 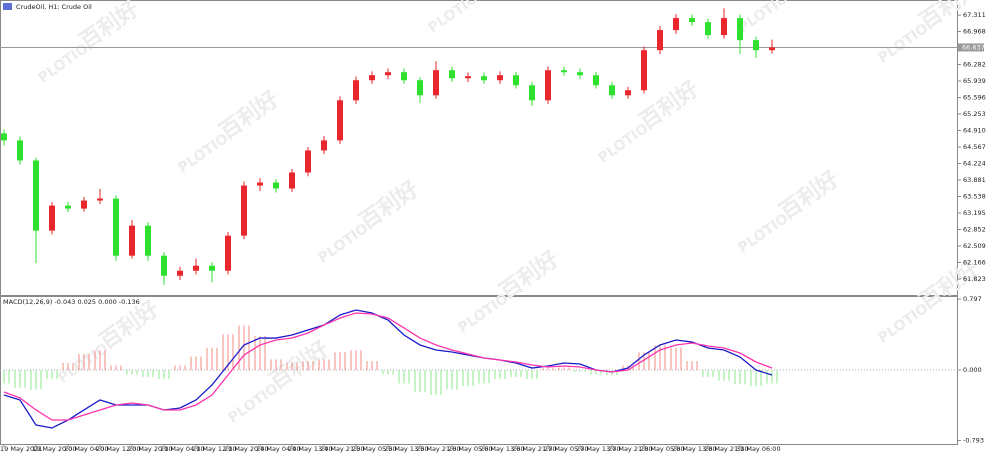 What do you see at coordinates (598, 449) in the screenshot?
I see `x-tick-label: 27 May 13:00` at bounding box center [598, 449].